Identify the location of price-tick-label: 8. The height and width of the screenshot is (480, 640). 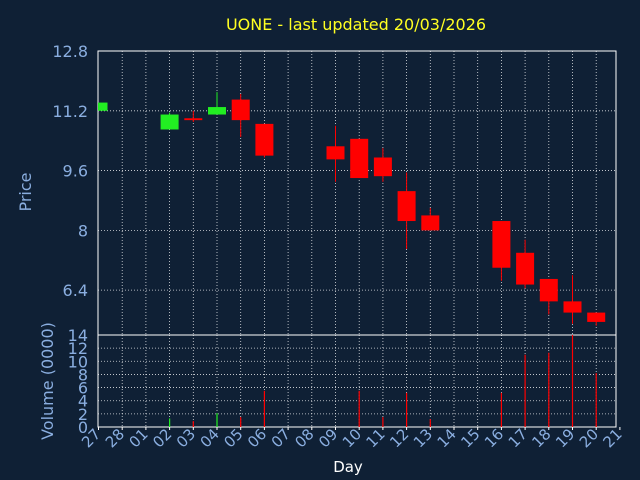
(83, 230).